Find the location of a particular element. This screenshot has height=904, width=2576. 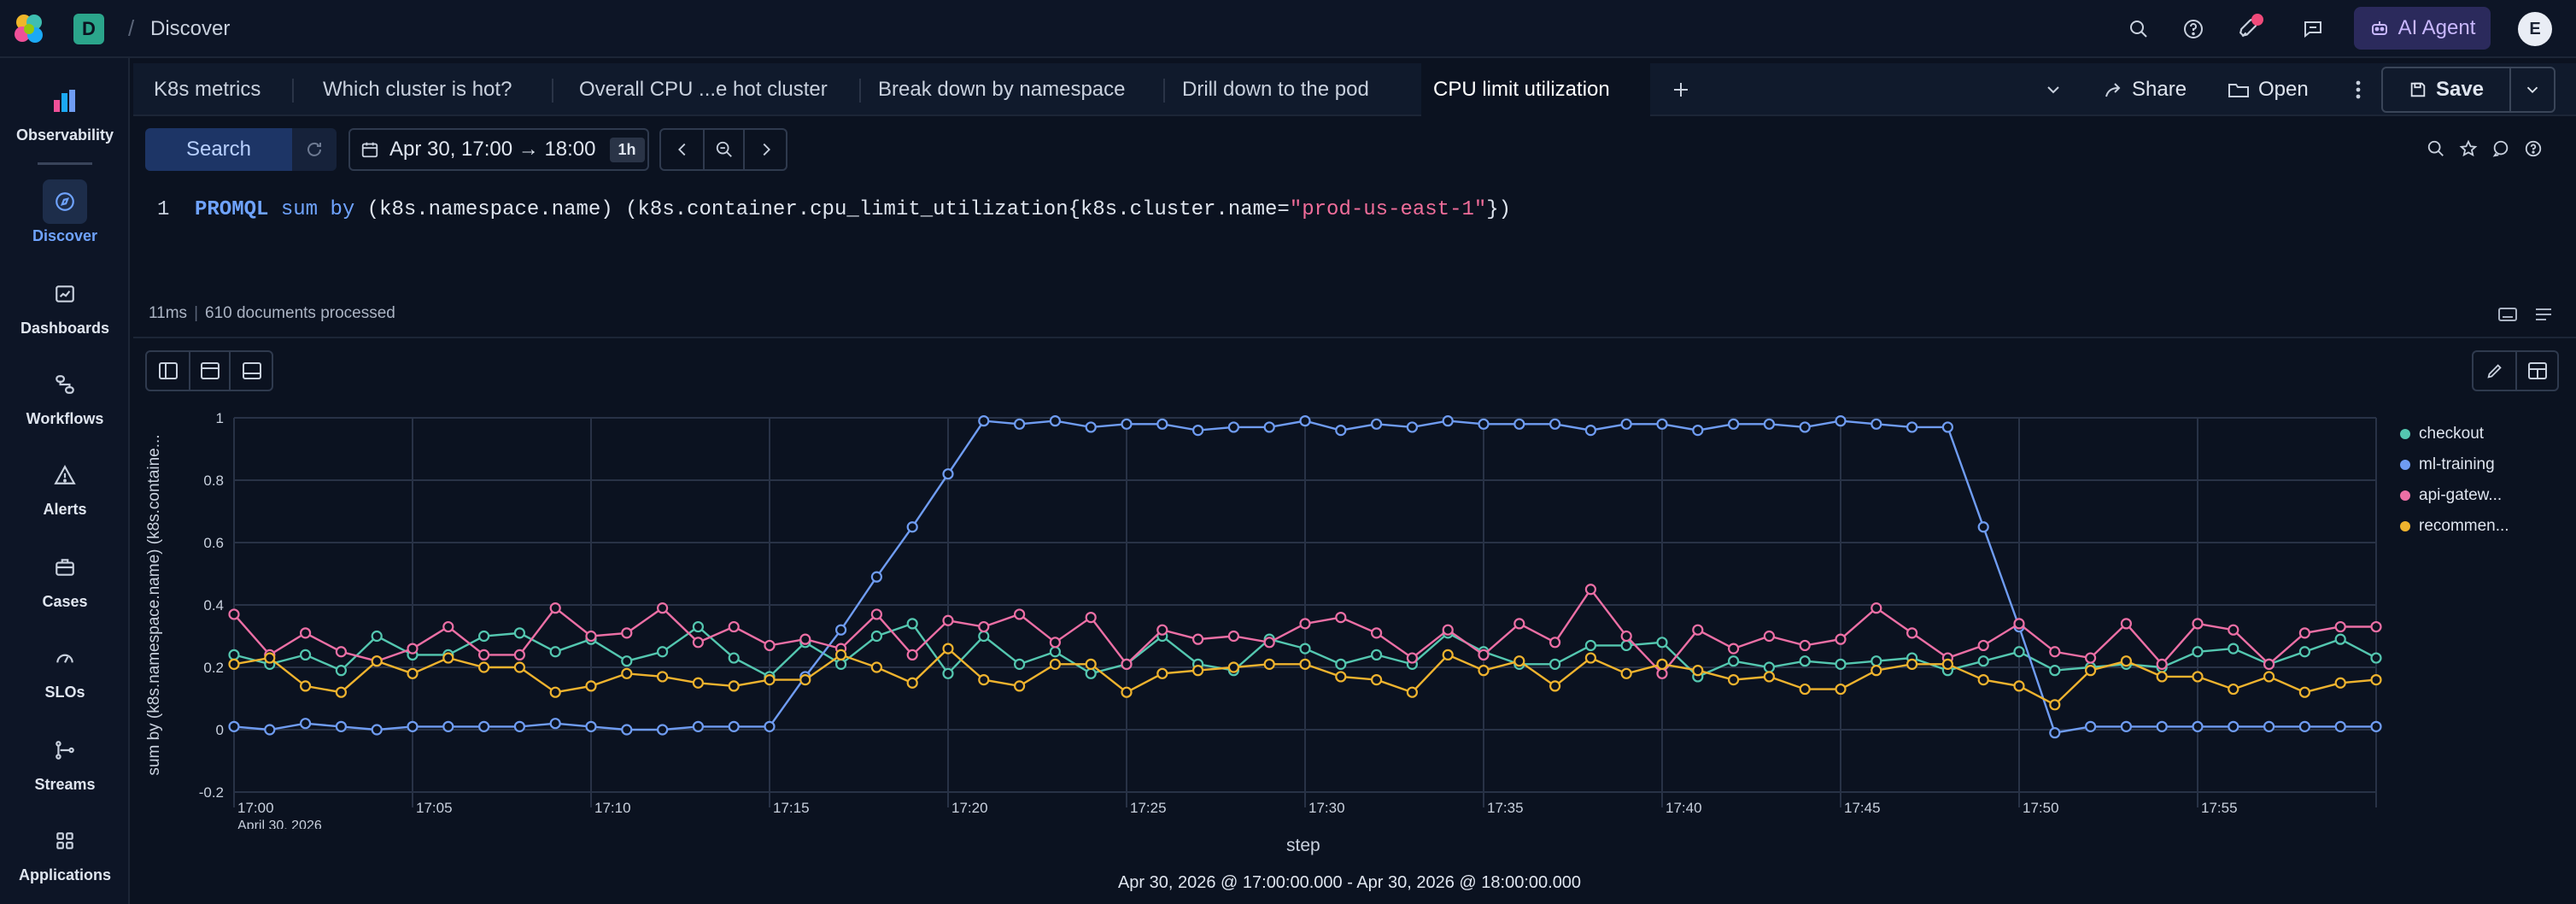

tab-which-cluster: Which cluster is hot? is located at coordinates (417, 90).